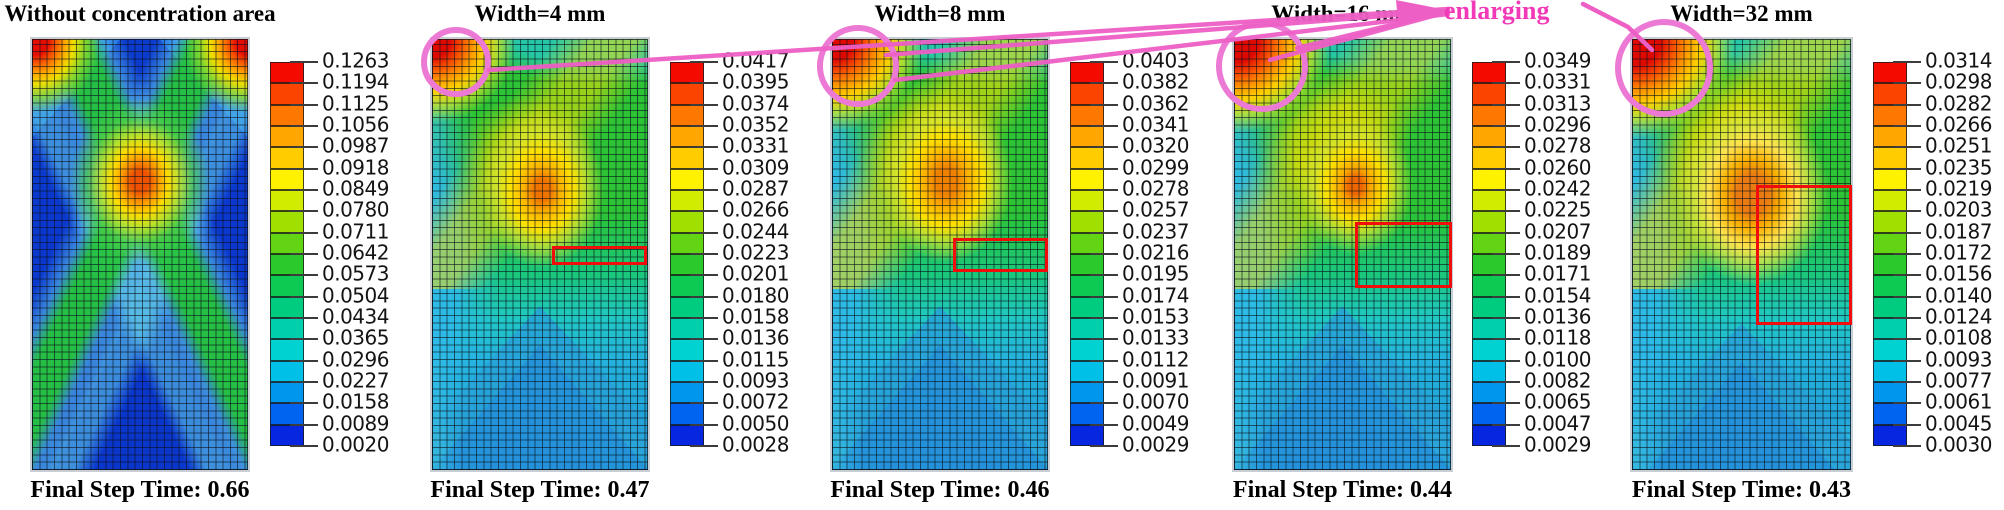 The image size is (2004, 510). What do you see at coordinates (1958, 60) in the screenshot?
I see `legend-value: 0.0314` at bounding box center [1958, 60].